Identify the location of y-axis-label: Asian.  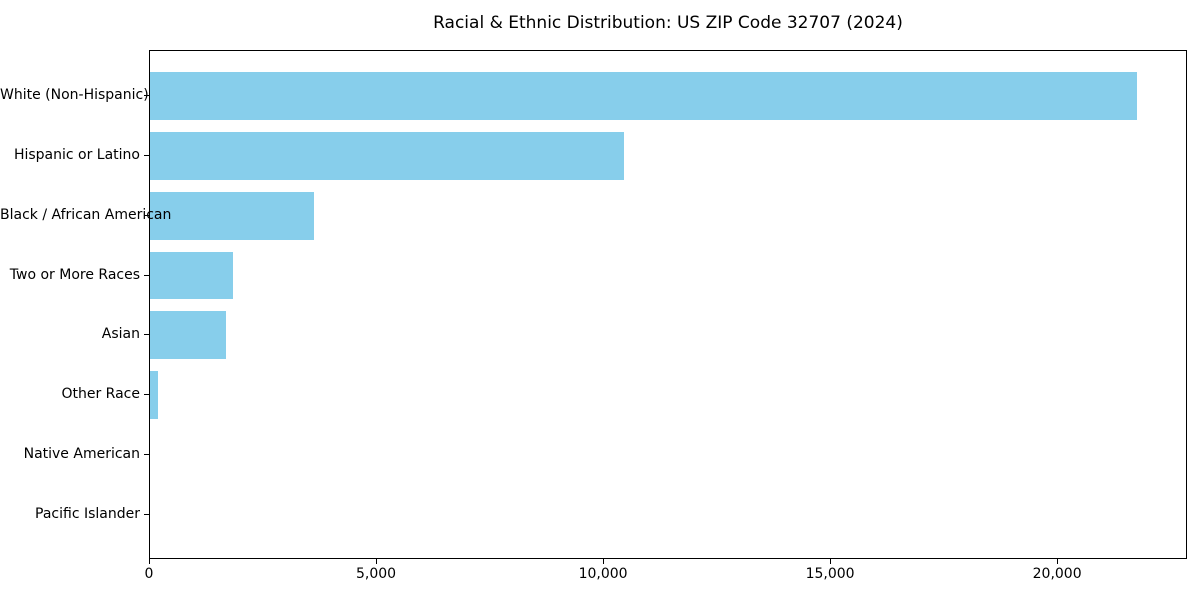
(120, 334).